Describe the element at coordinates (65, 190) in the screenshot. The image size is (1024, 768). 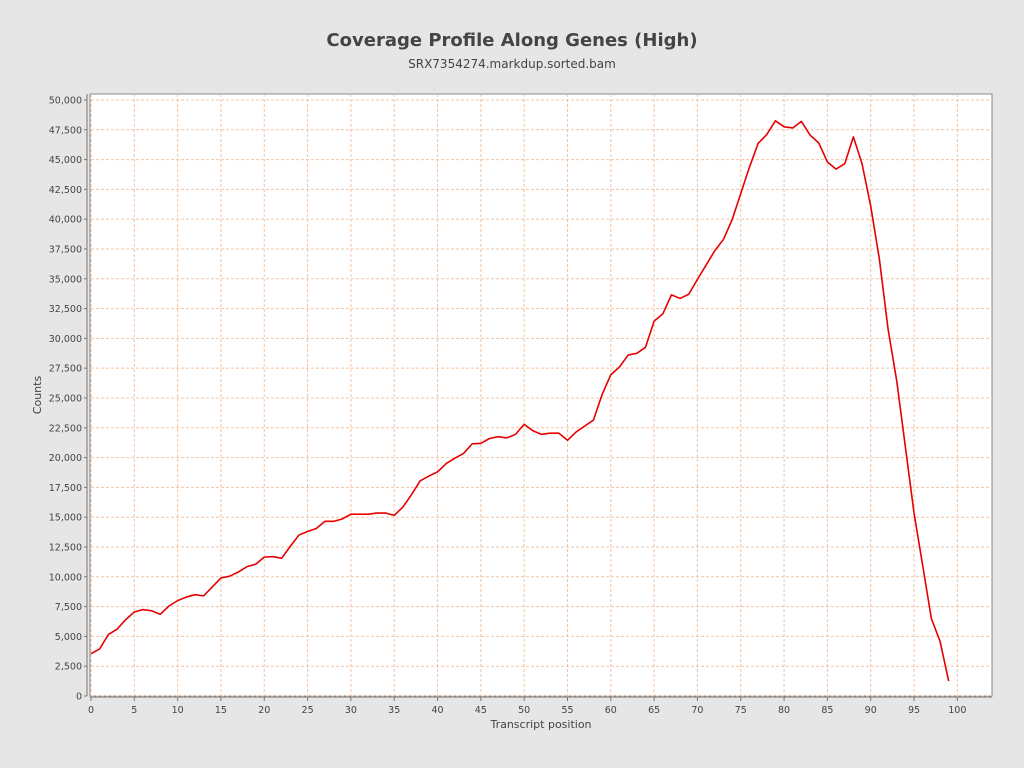
I see `y-tick-label: 42,500` at that location.